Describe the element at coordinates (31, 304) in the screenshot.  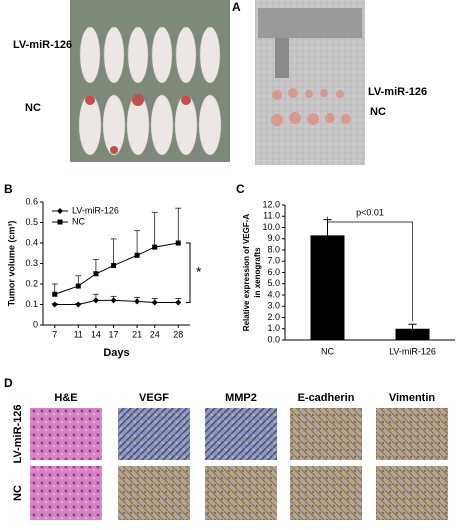
I see `y-tick-label: 0.1` at that location.